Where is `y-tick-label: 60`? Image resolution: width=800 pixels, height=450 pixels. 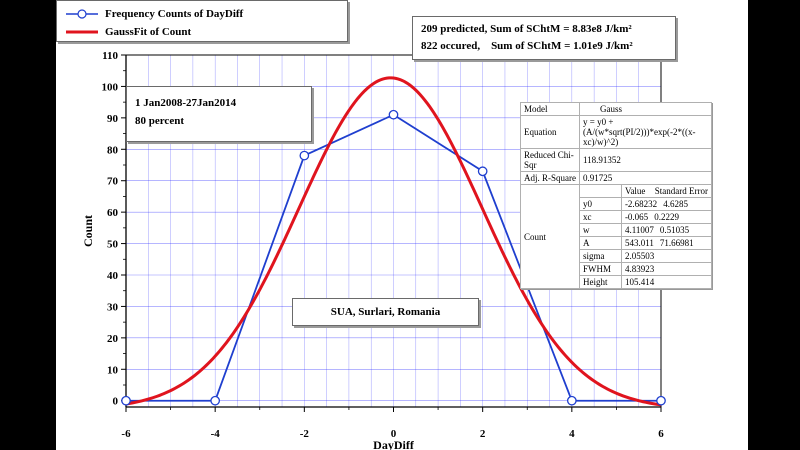
y-tick-label: 60 is located at coordinates (113, 213).